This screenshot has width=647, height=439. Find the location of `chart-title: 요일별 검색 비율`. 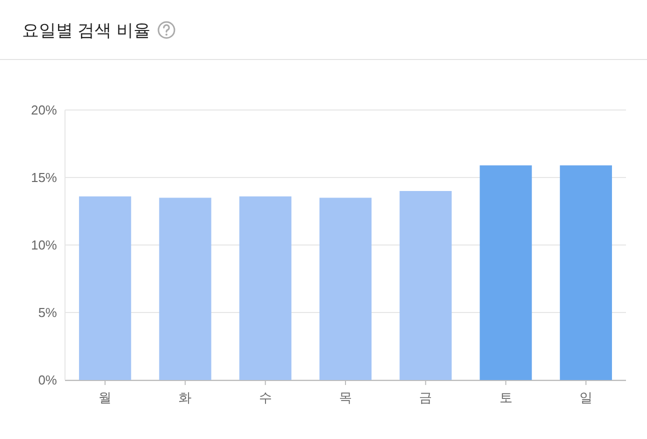

chart-title: 요일별 검색 비율 is located at coordinates (86, 30).